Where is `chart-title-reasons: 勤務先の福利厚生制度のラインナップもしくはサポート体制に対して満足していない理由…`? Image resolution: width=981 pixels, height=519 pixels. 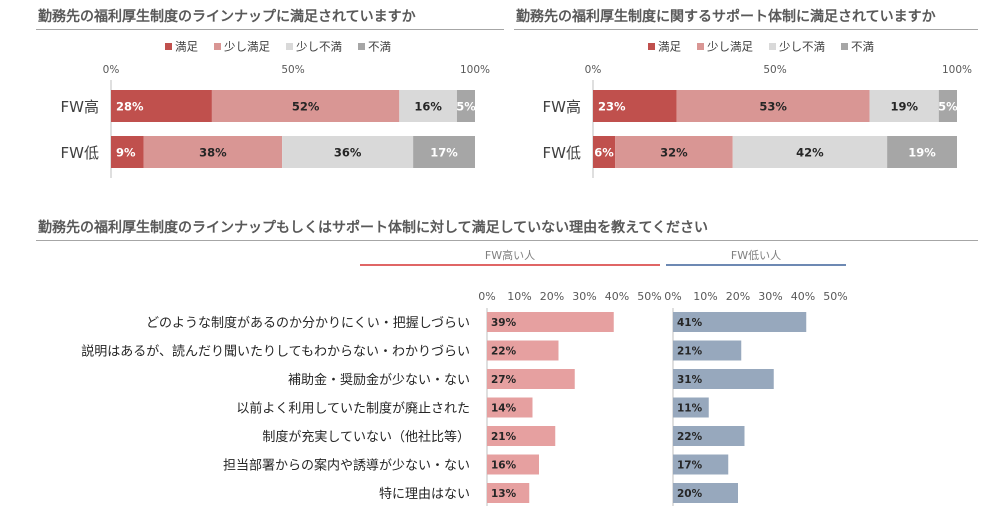 chart-title-reasons: 勤務先の福利厚生制度のラインナップもしくはサポート体制に対して満足していない理由… is located at coordinates (373, 228).